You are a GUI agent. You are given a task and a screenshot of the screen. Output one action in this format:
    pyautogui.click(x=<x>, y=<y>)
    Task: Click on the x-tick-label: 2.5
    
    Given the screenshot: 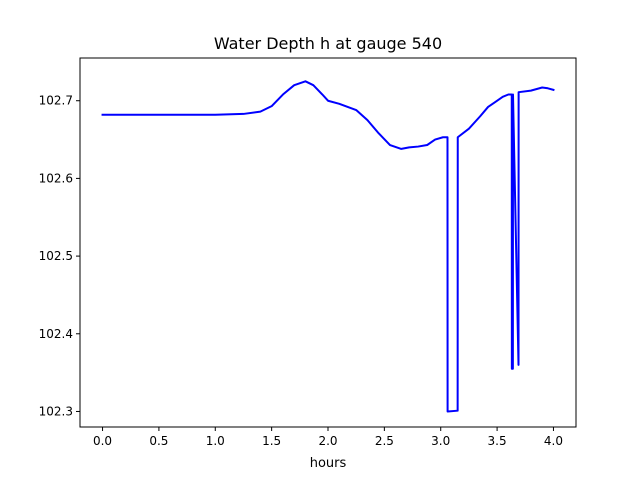 What is the action you would take?
    pyautogui.click(x=384, y=441)
    